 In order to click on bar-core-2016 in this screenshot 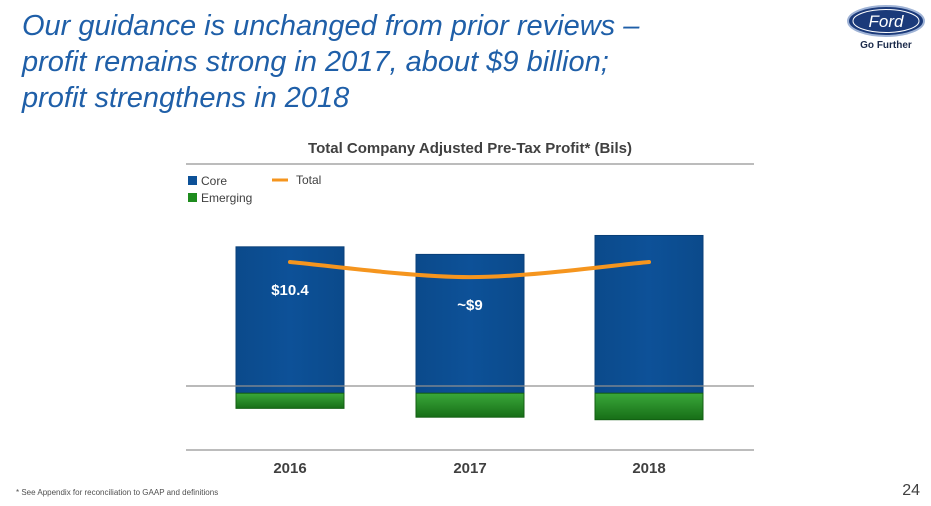, I will do `click(290, 320)`.